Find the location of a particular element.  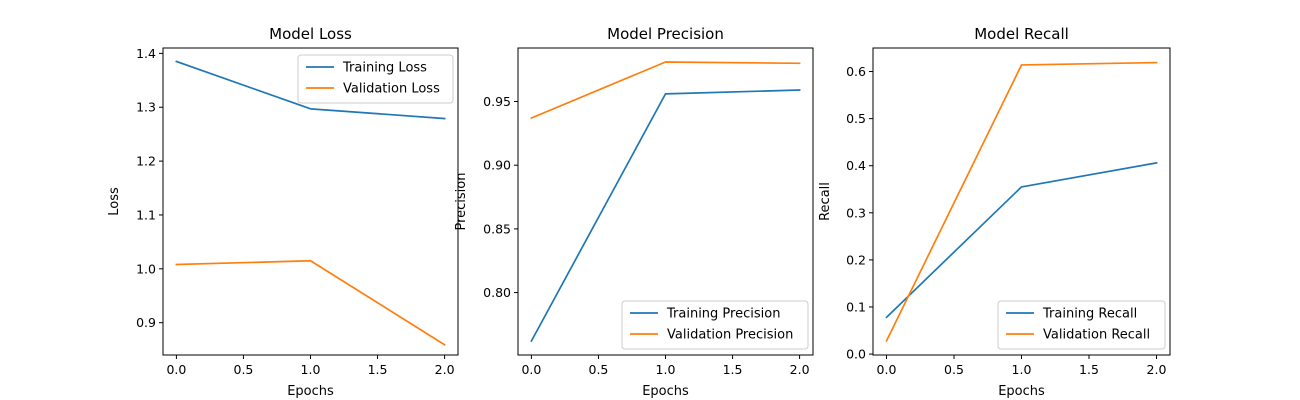

y-tick-label: 1.3 is located at coordinates (146, 107).